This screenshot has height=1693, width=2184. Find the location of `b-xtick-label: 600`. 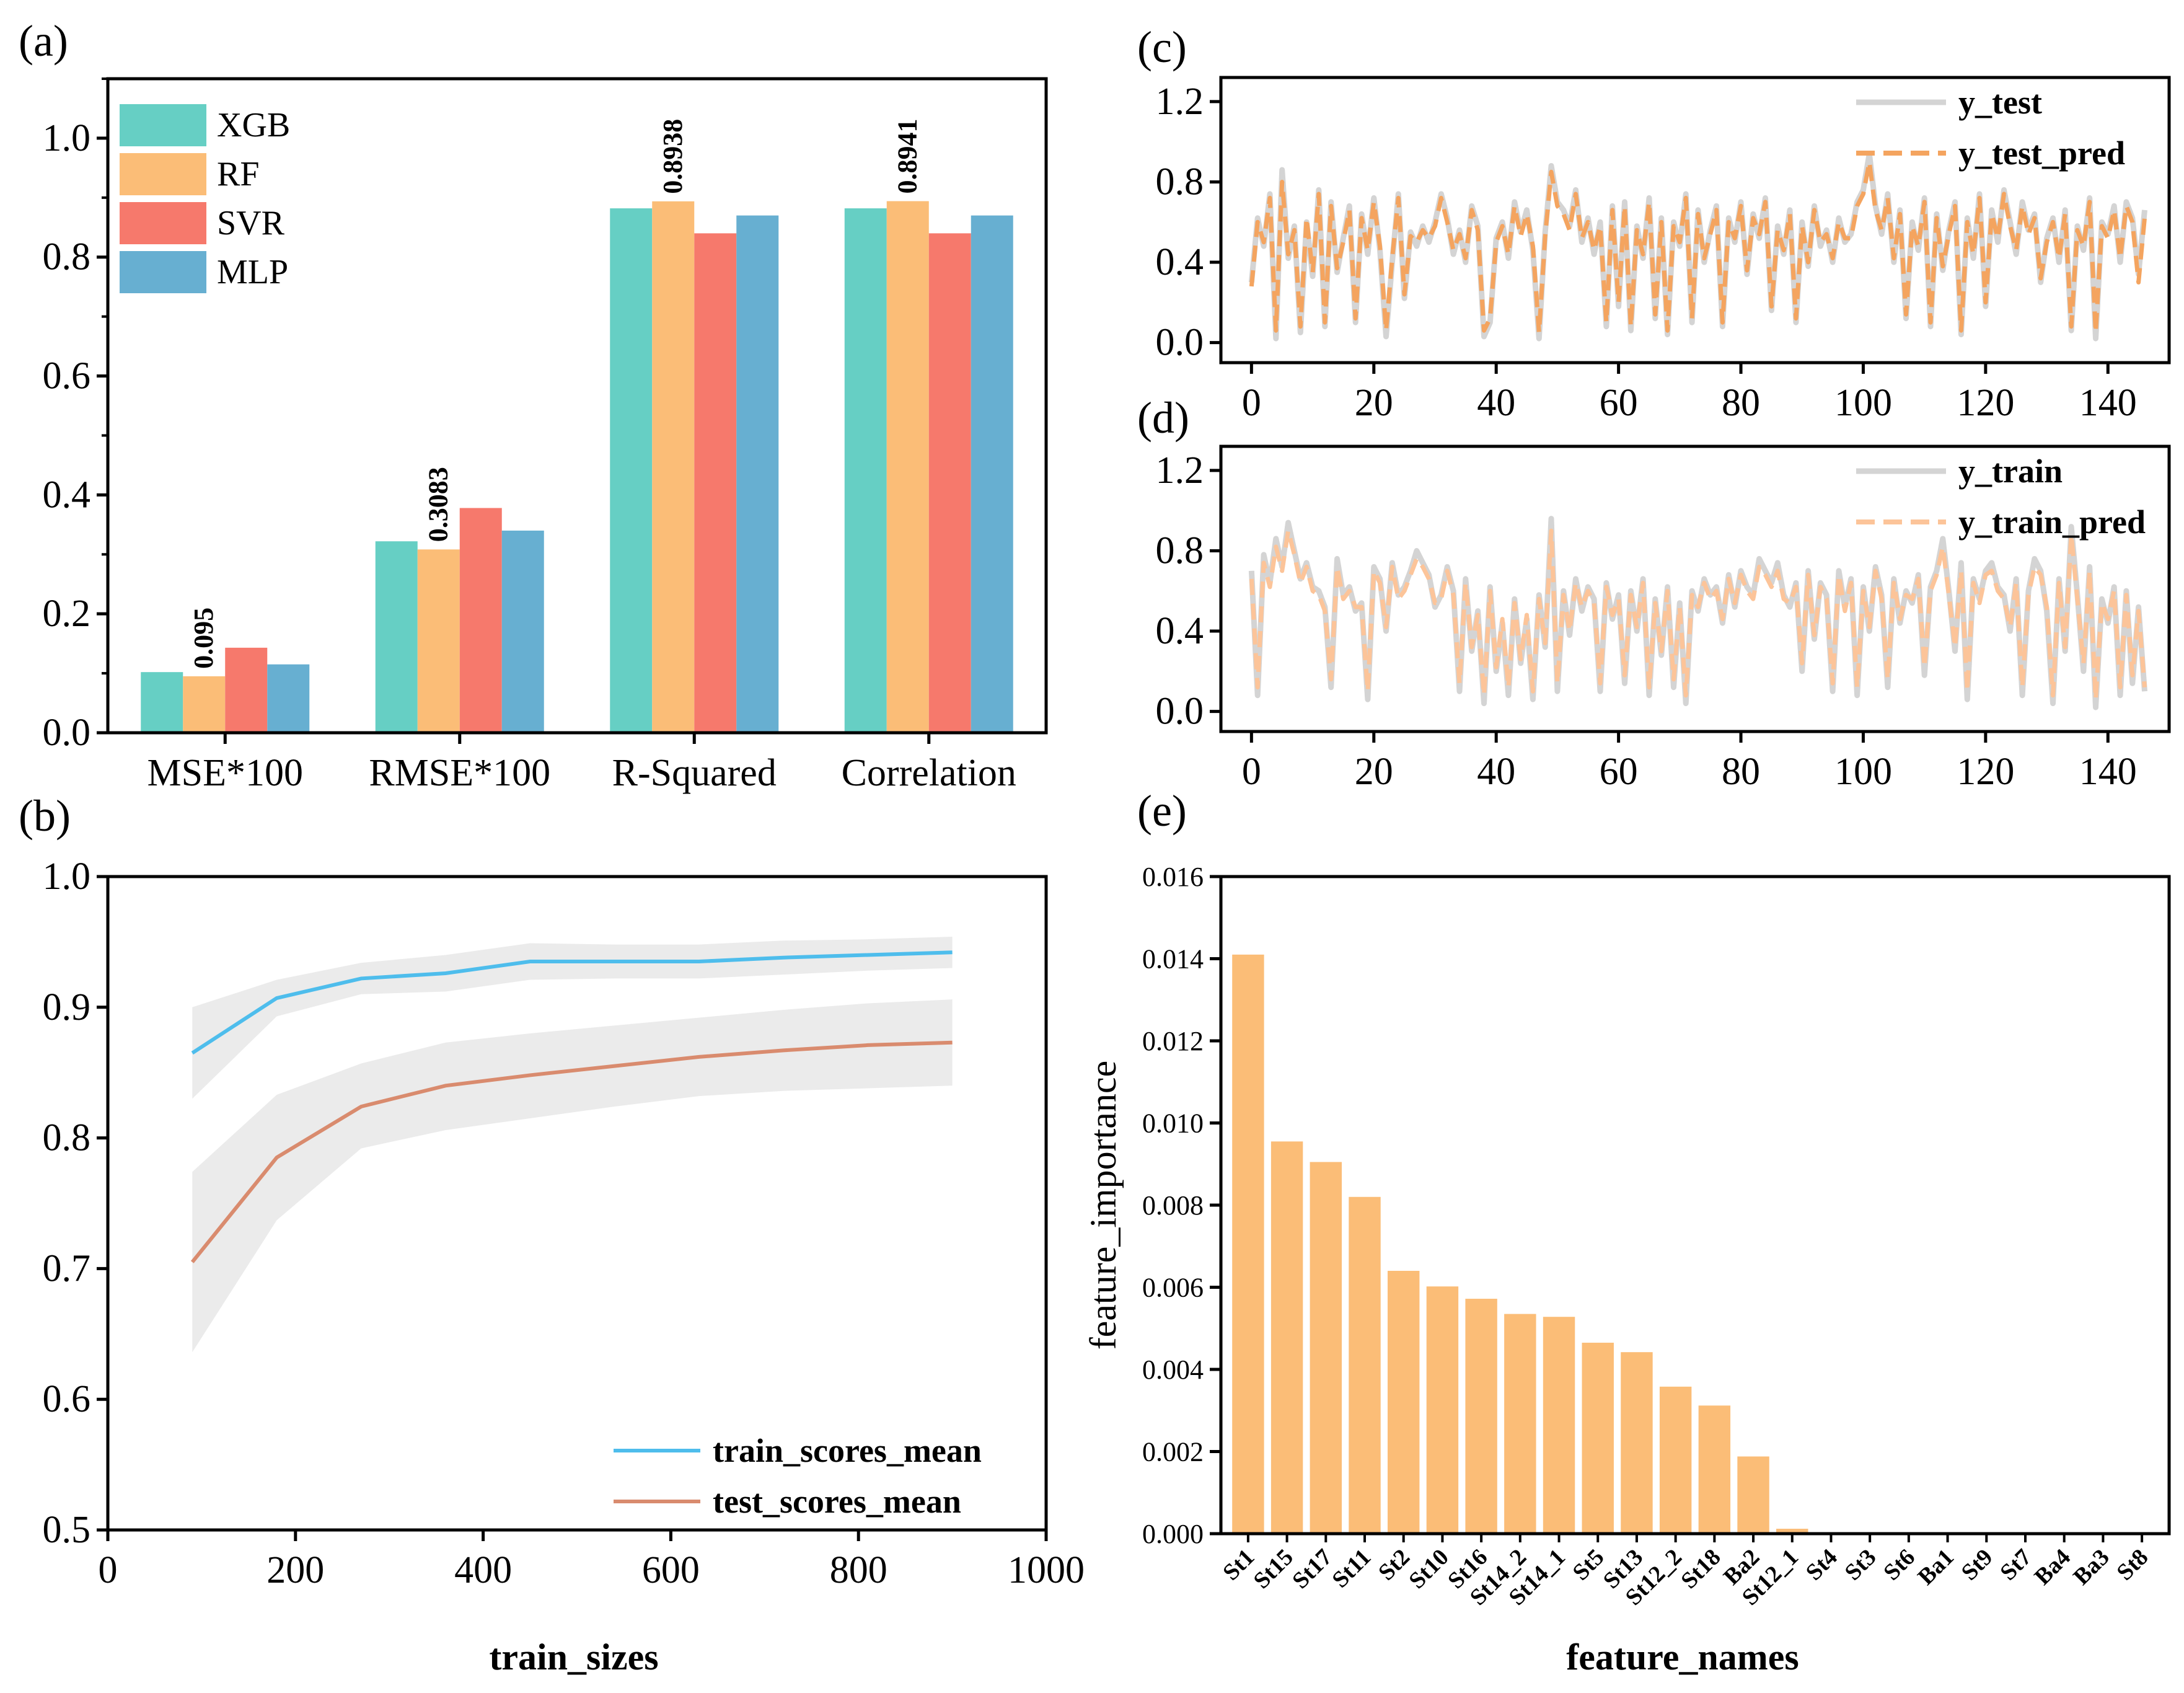

b-xtick-label: 600 is located at coordinates (671, 1570).